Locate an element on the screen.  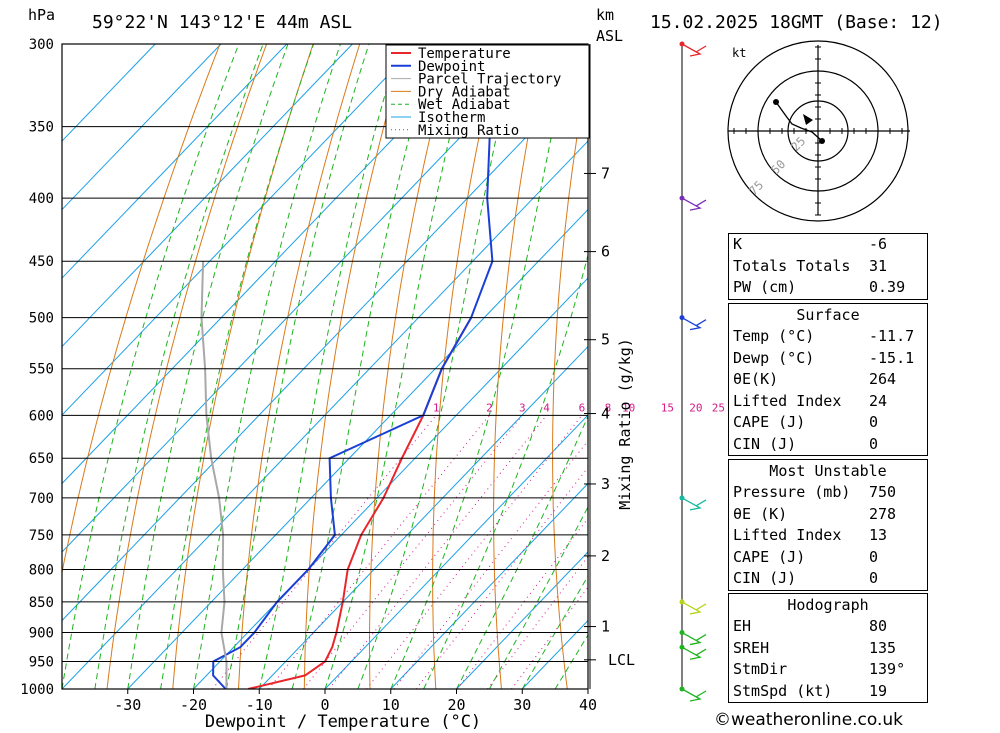
temp-tick-label: 20 is located at coordinates (456, 705).